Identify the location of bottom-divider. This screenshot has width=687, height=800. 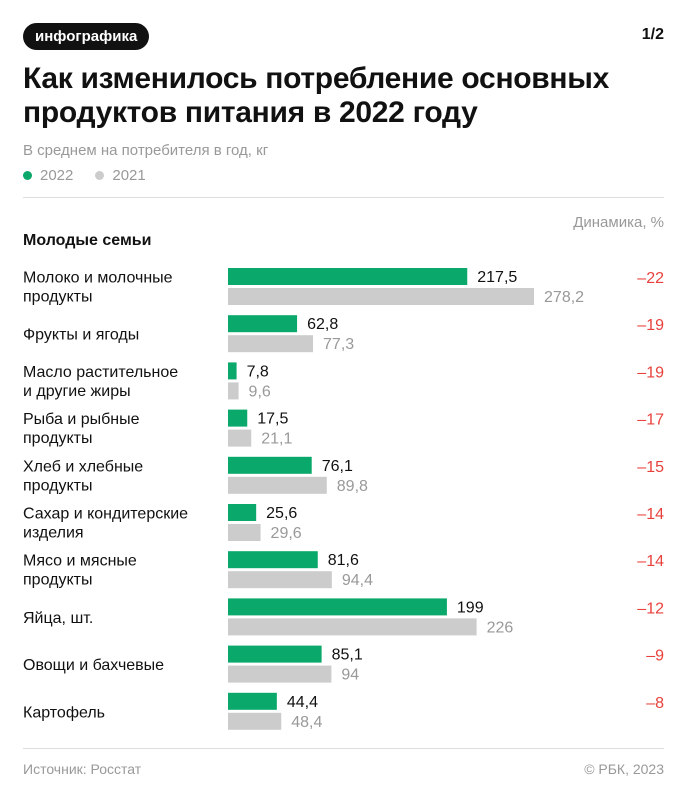
(343, 748).